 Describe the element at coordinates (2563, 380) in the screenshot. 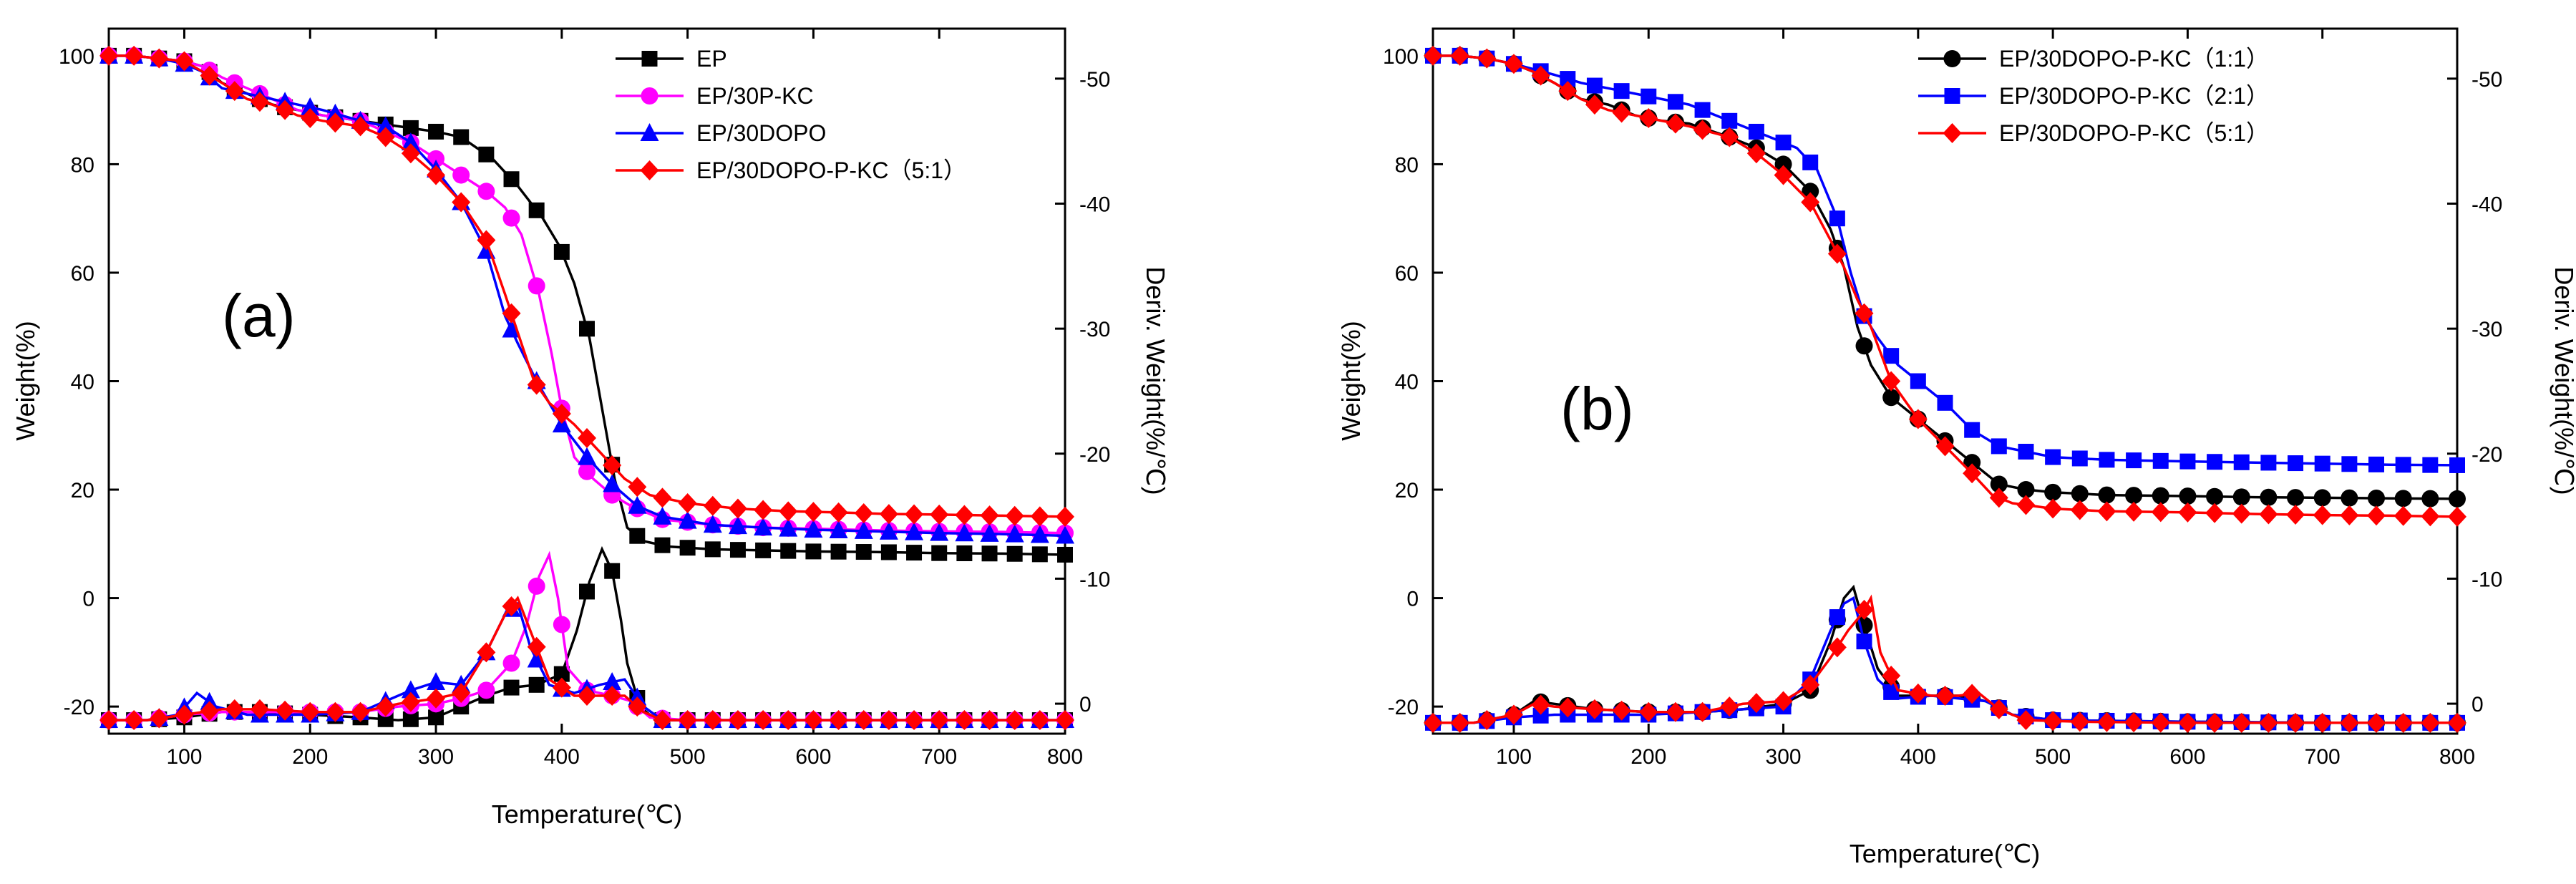

I see `y2-axis-title-b: Deriv. Weight(%/℃)` at that location.